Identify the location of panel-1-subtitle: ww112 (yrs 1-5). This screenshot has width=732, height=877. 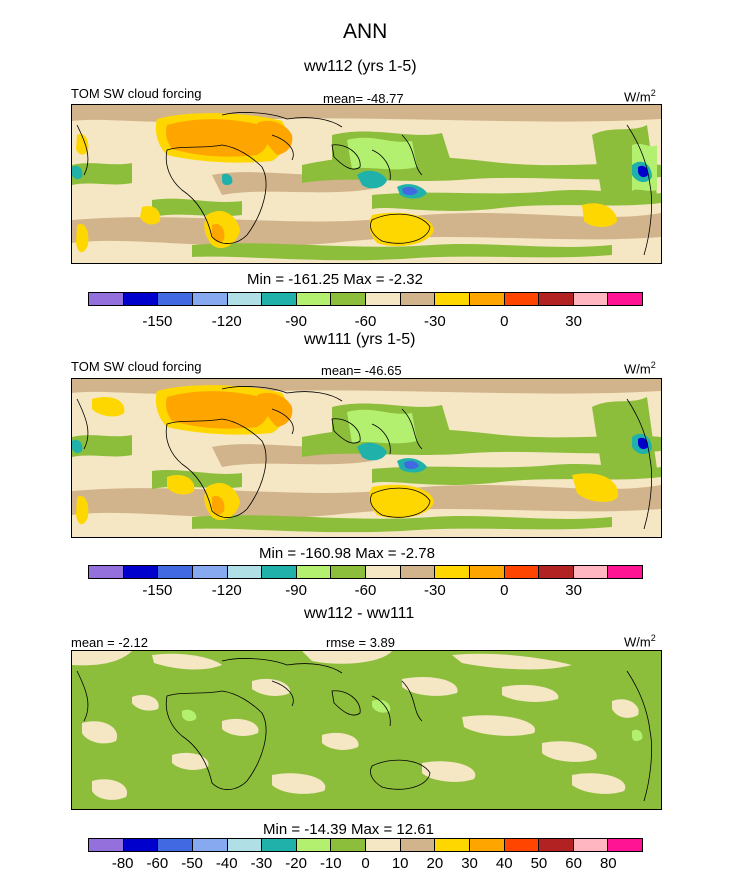
(360, 66).